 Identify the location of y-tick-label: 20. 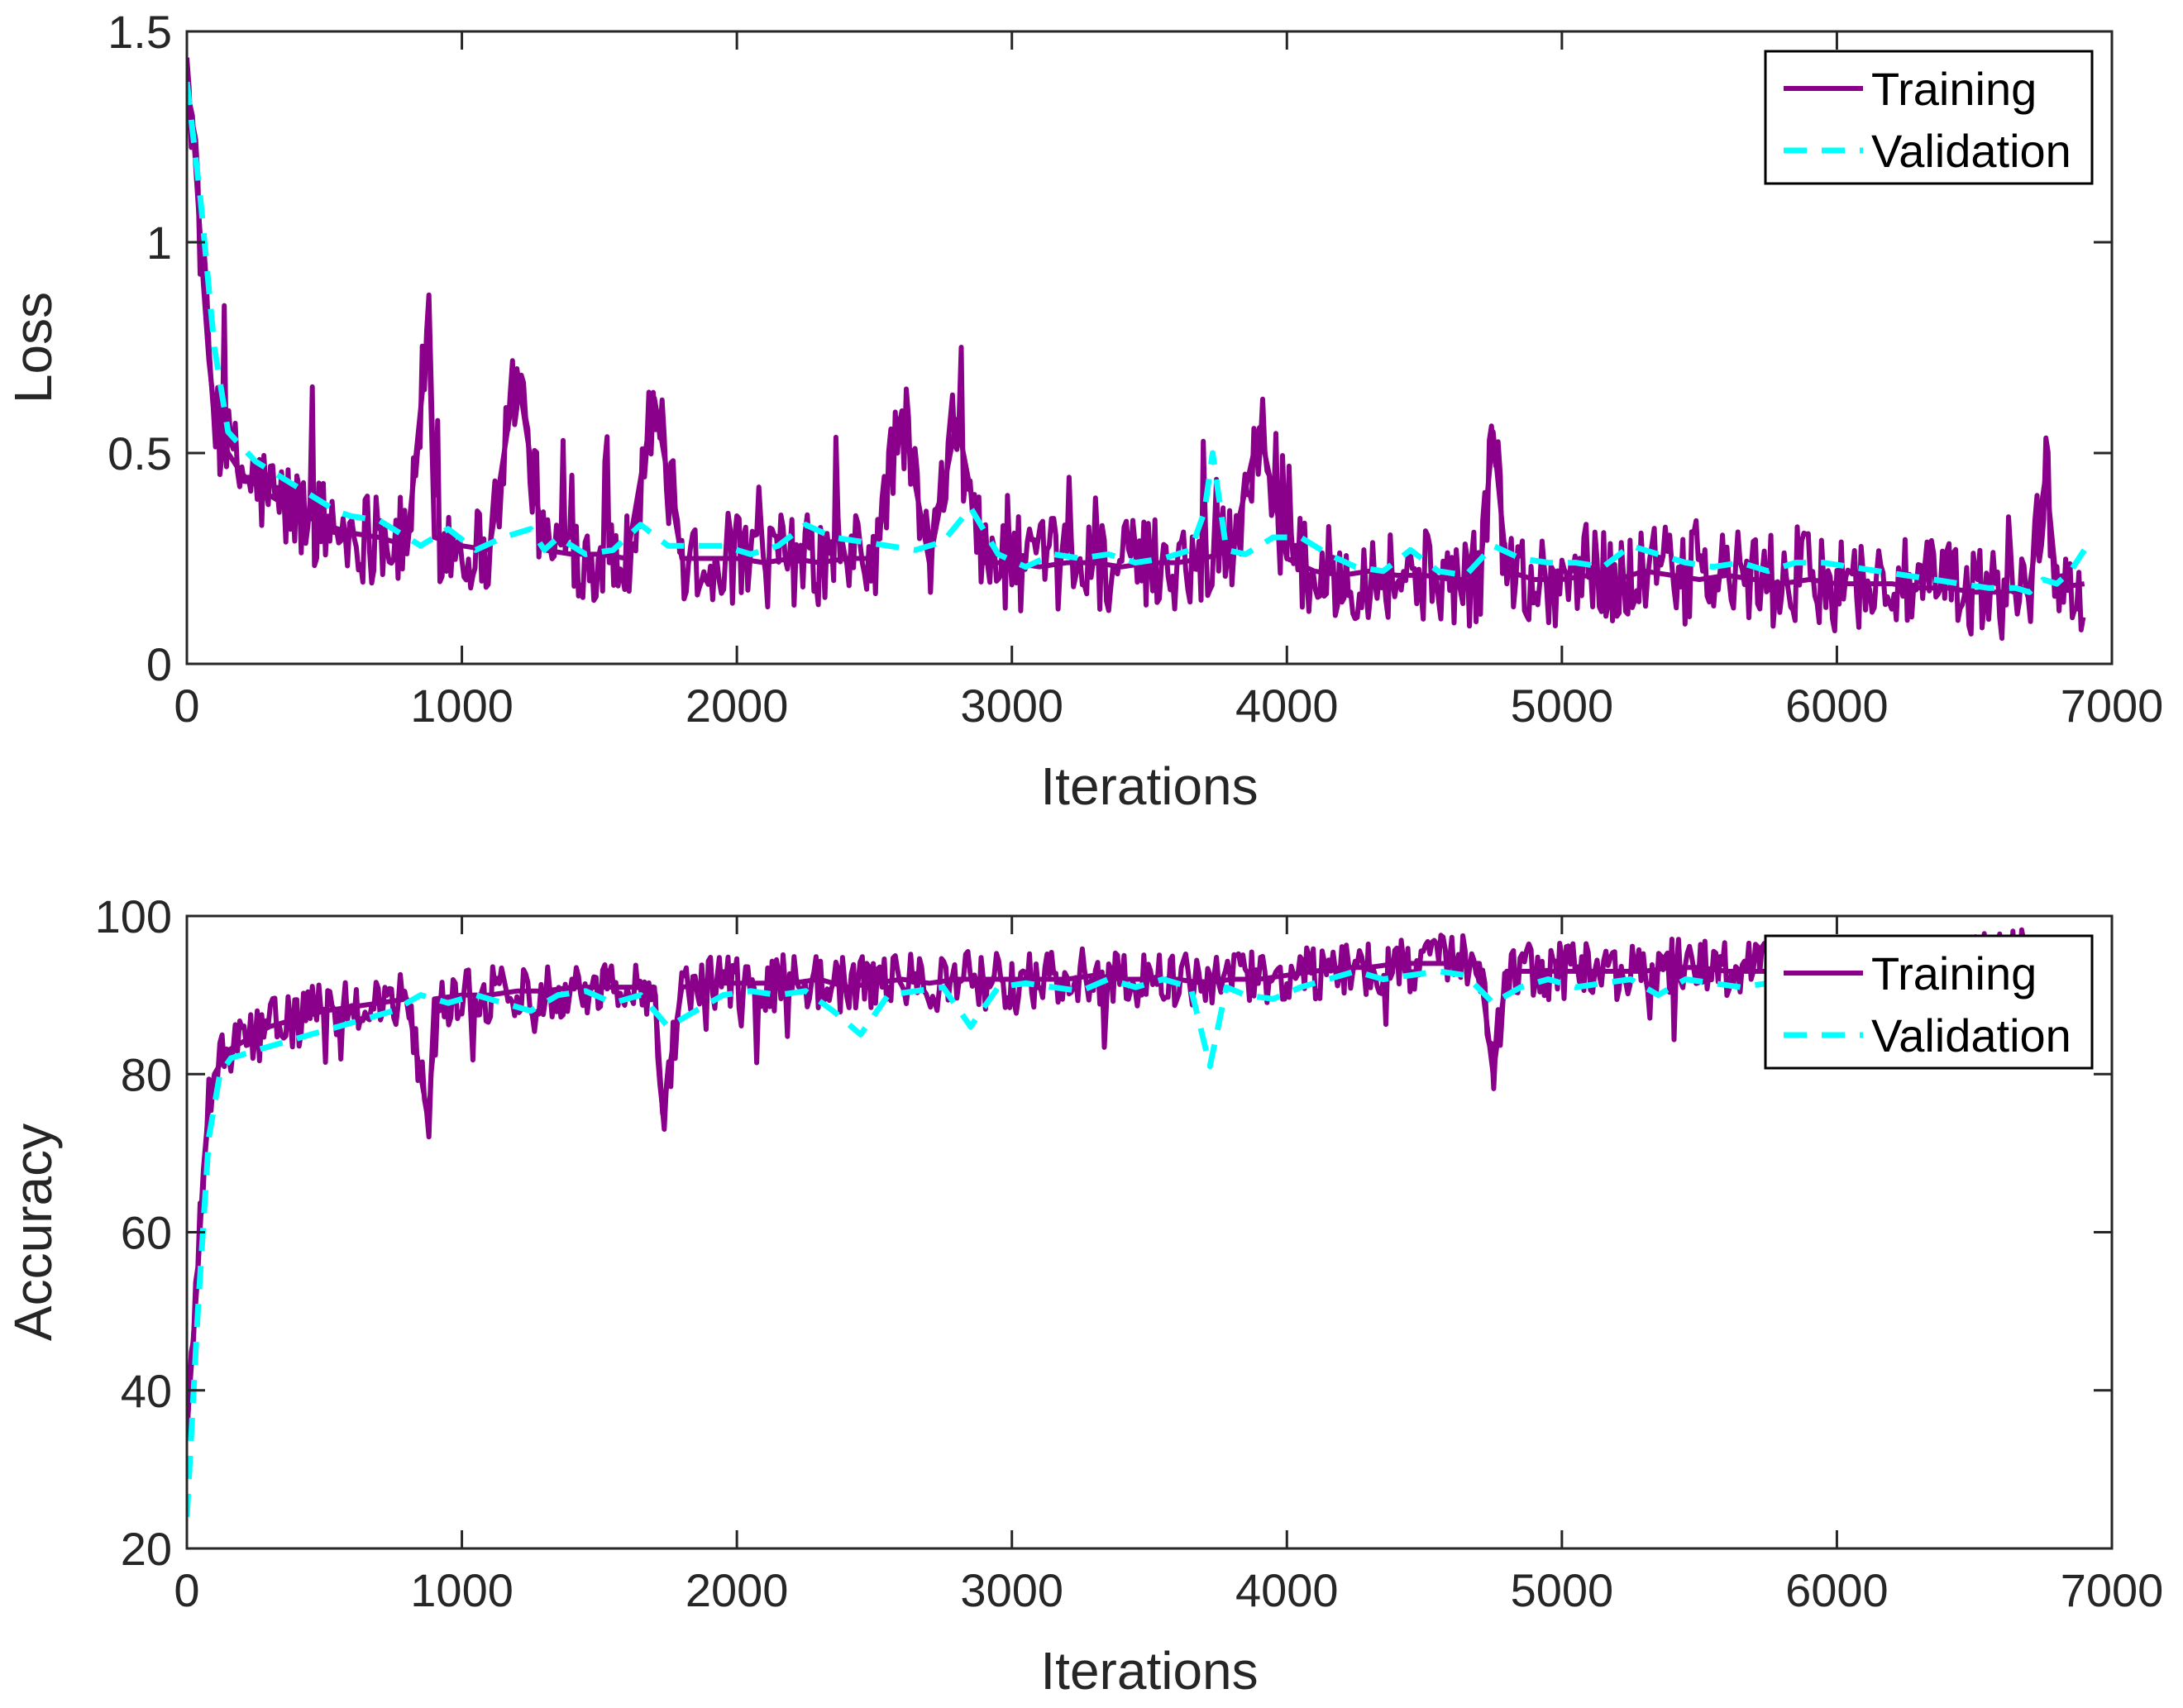
(146, 1549).